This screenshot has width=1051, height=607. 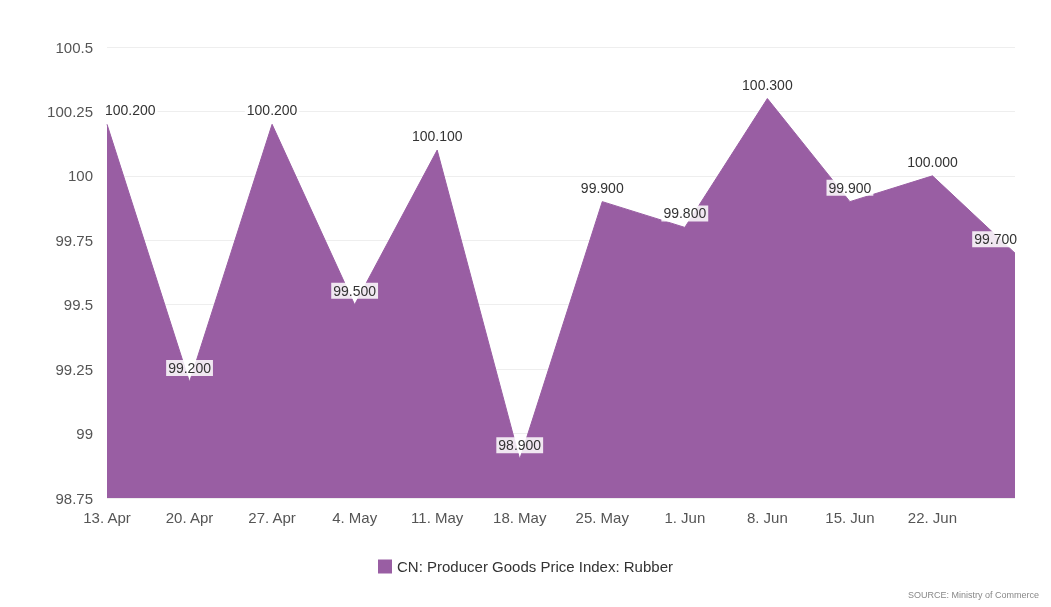 I want to click on data-label: 99.500, so click(x=355, y=290).